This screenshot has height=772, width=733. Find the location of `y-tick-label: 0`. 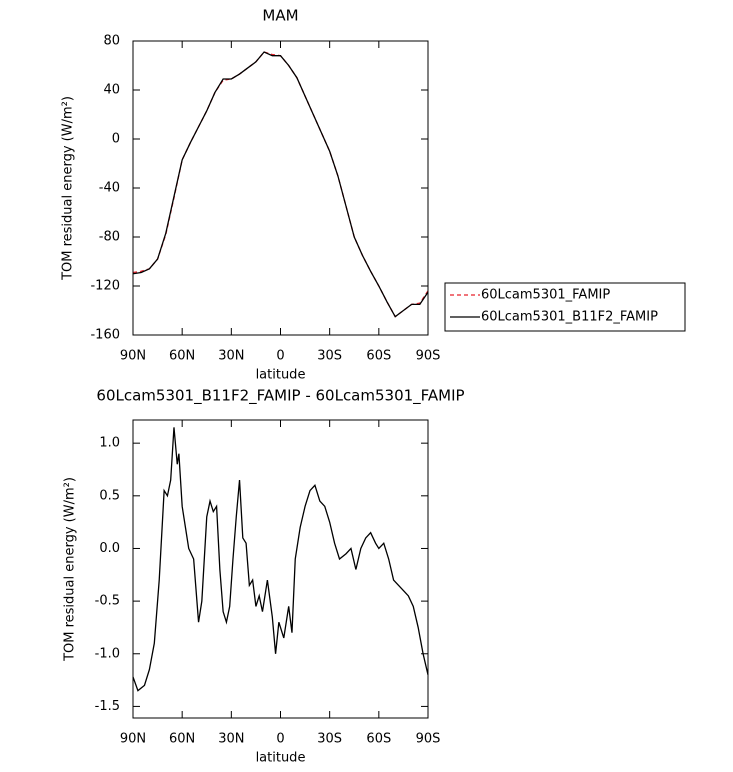

y-tick-label: 0 is located at coordinates (116, 139).